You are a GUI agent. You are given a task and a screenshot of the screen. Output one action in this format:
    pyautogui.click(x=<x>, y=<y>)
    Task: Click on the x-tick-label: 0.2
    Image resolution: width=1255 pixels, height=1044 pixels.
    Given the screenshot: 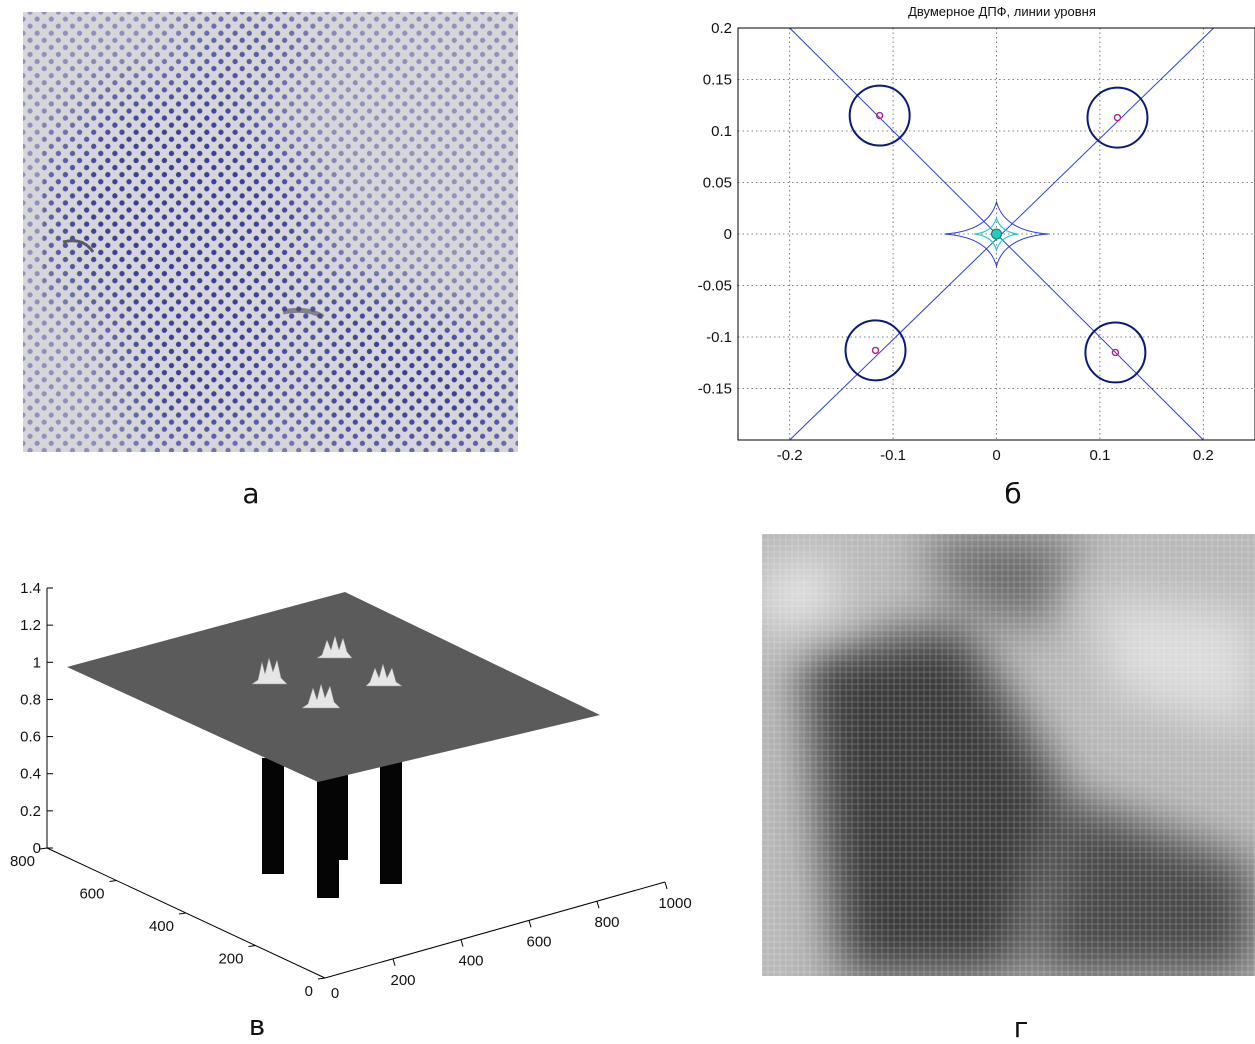 What is the action you would take?
    pyautogui.click(x=1203, y=455)
    